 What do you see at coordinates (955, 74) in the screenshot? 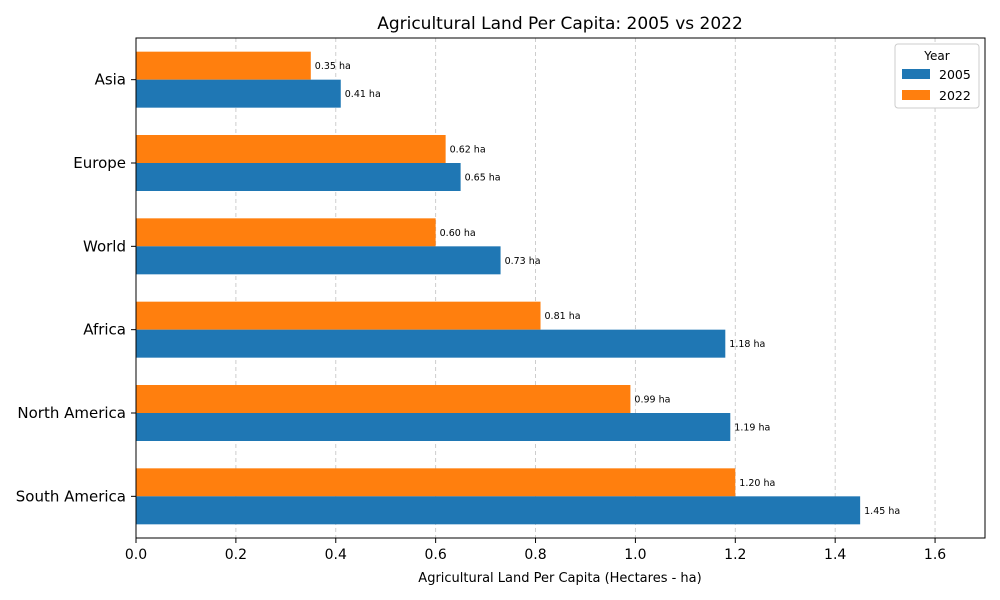
I see `legend-entry-label: 2005` at bounding box center [955, 74].